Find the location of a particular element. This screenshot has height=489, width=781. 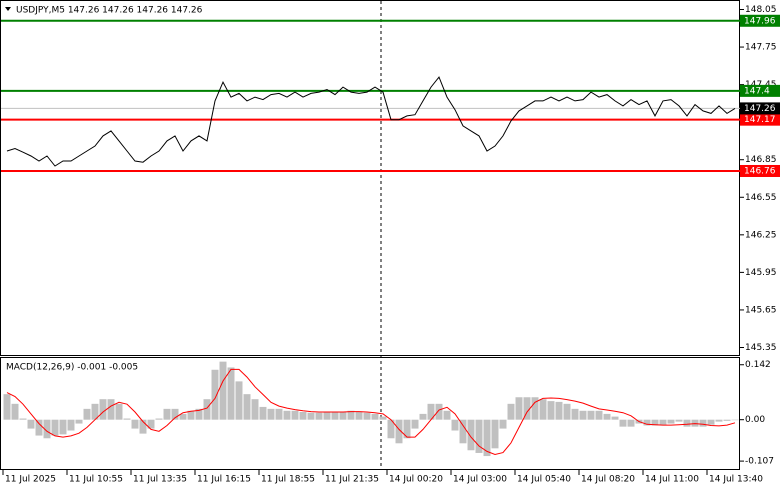

x-tick-label: 11 Jul 21:35 is located at coordinates (352, 480).